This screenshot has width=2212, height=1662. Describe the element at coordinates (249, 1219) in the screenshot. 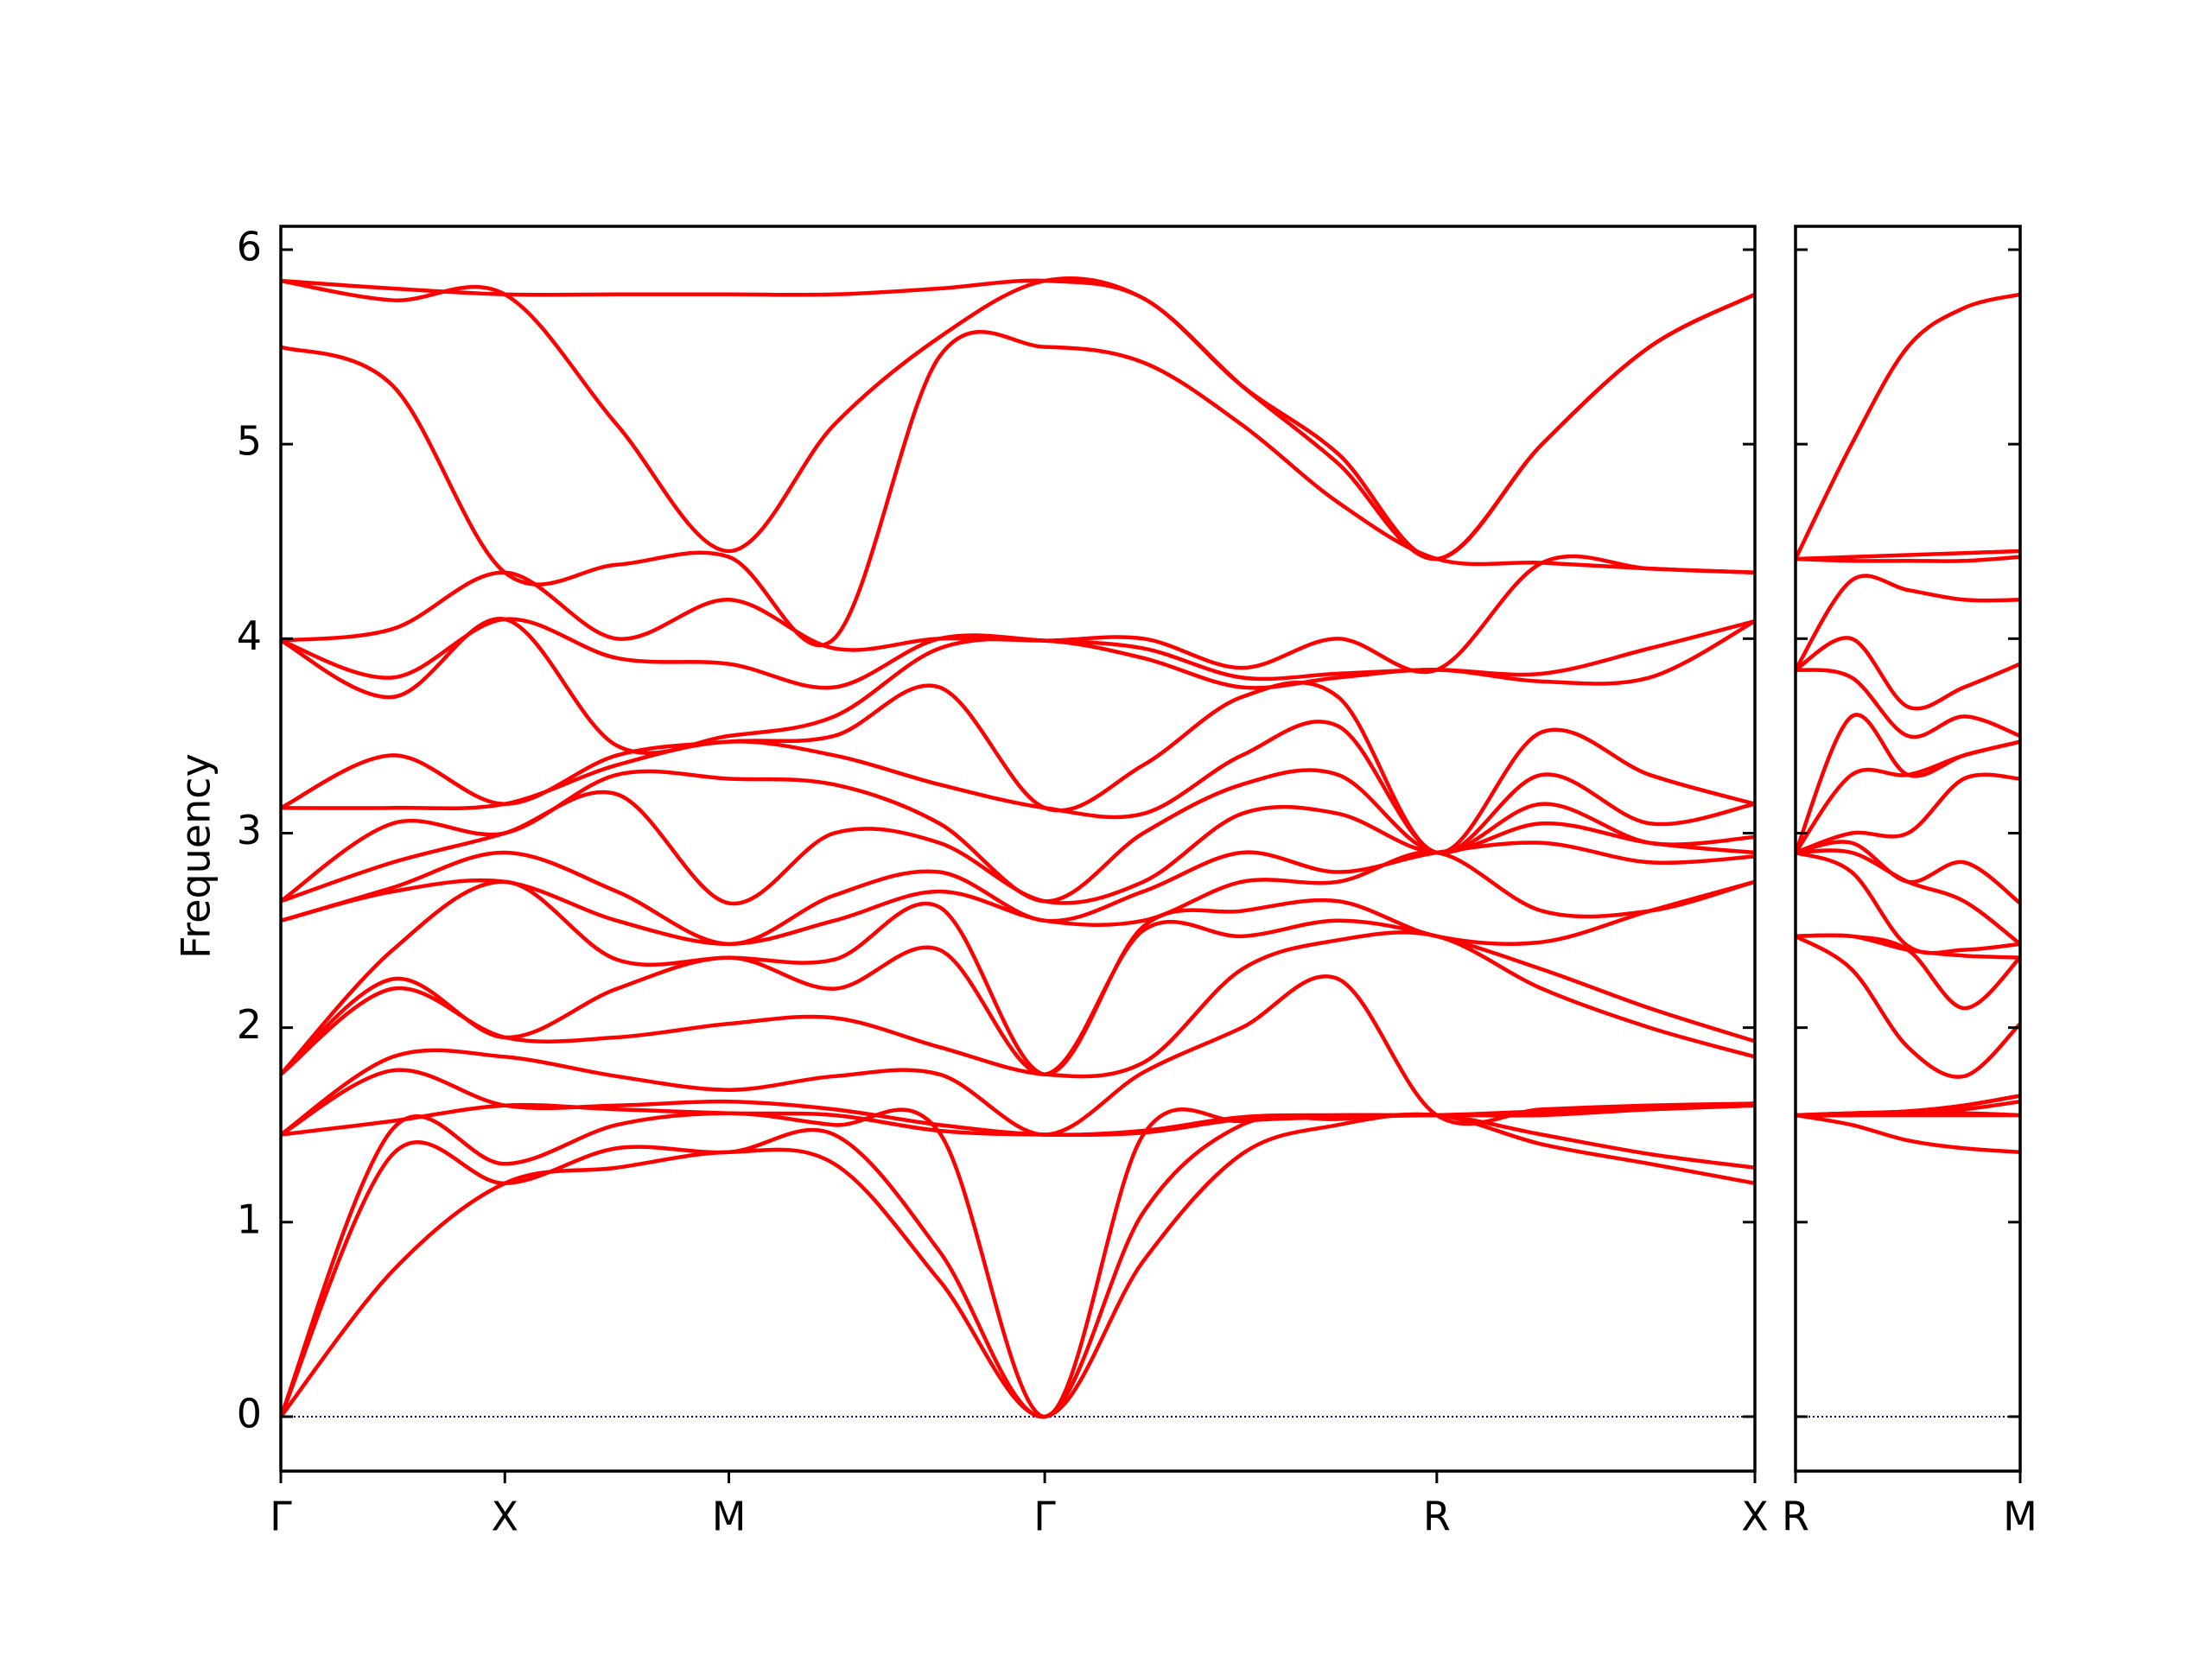

I see `y-tick-label: 1` at that location.